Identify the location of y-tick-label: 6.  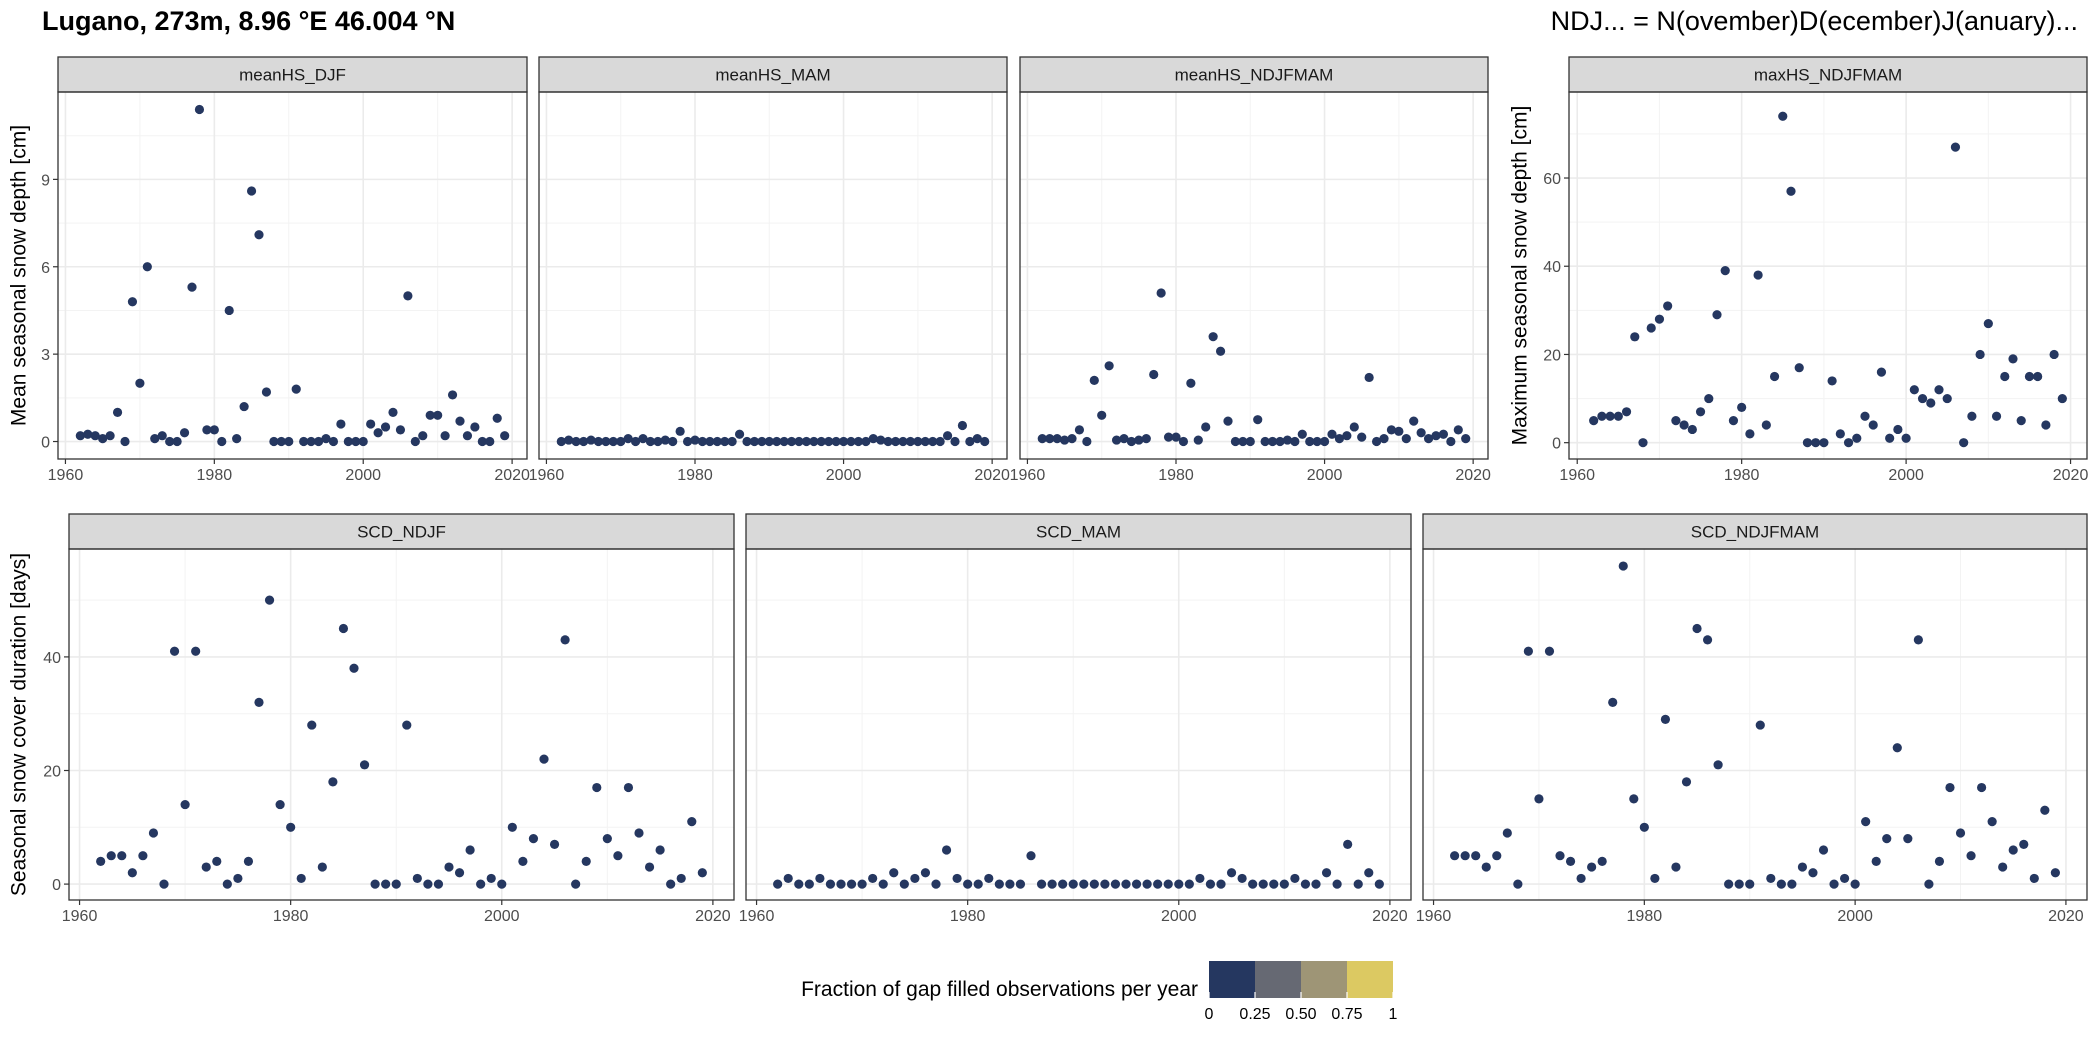
(45, 268).